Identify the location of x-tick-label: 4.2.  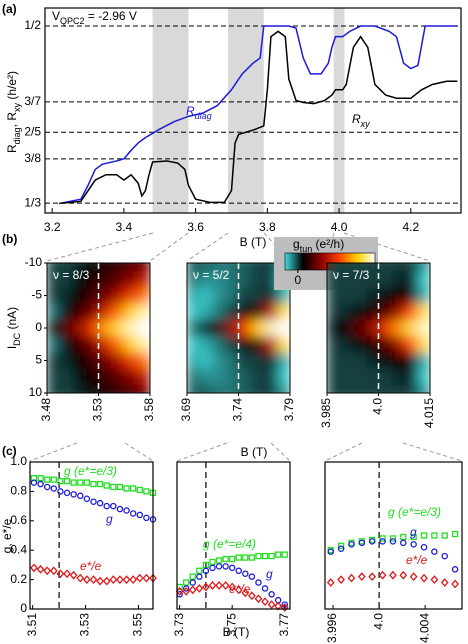
(410, 227).